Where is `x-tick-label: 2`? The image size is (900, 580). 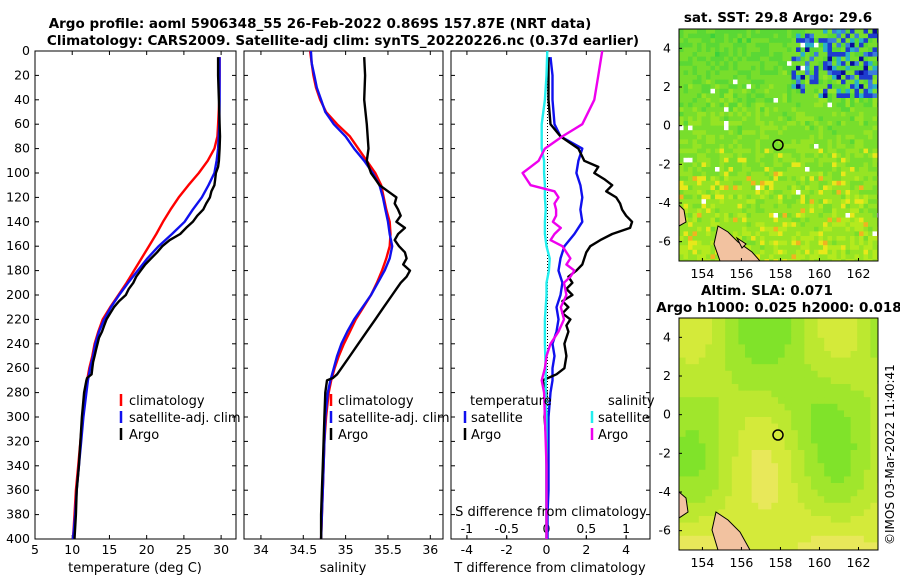 x-tick-label: 2 is located at coordinates (586, 549).